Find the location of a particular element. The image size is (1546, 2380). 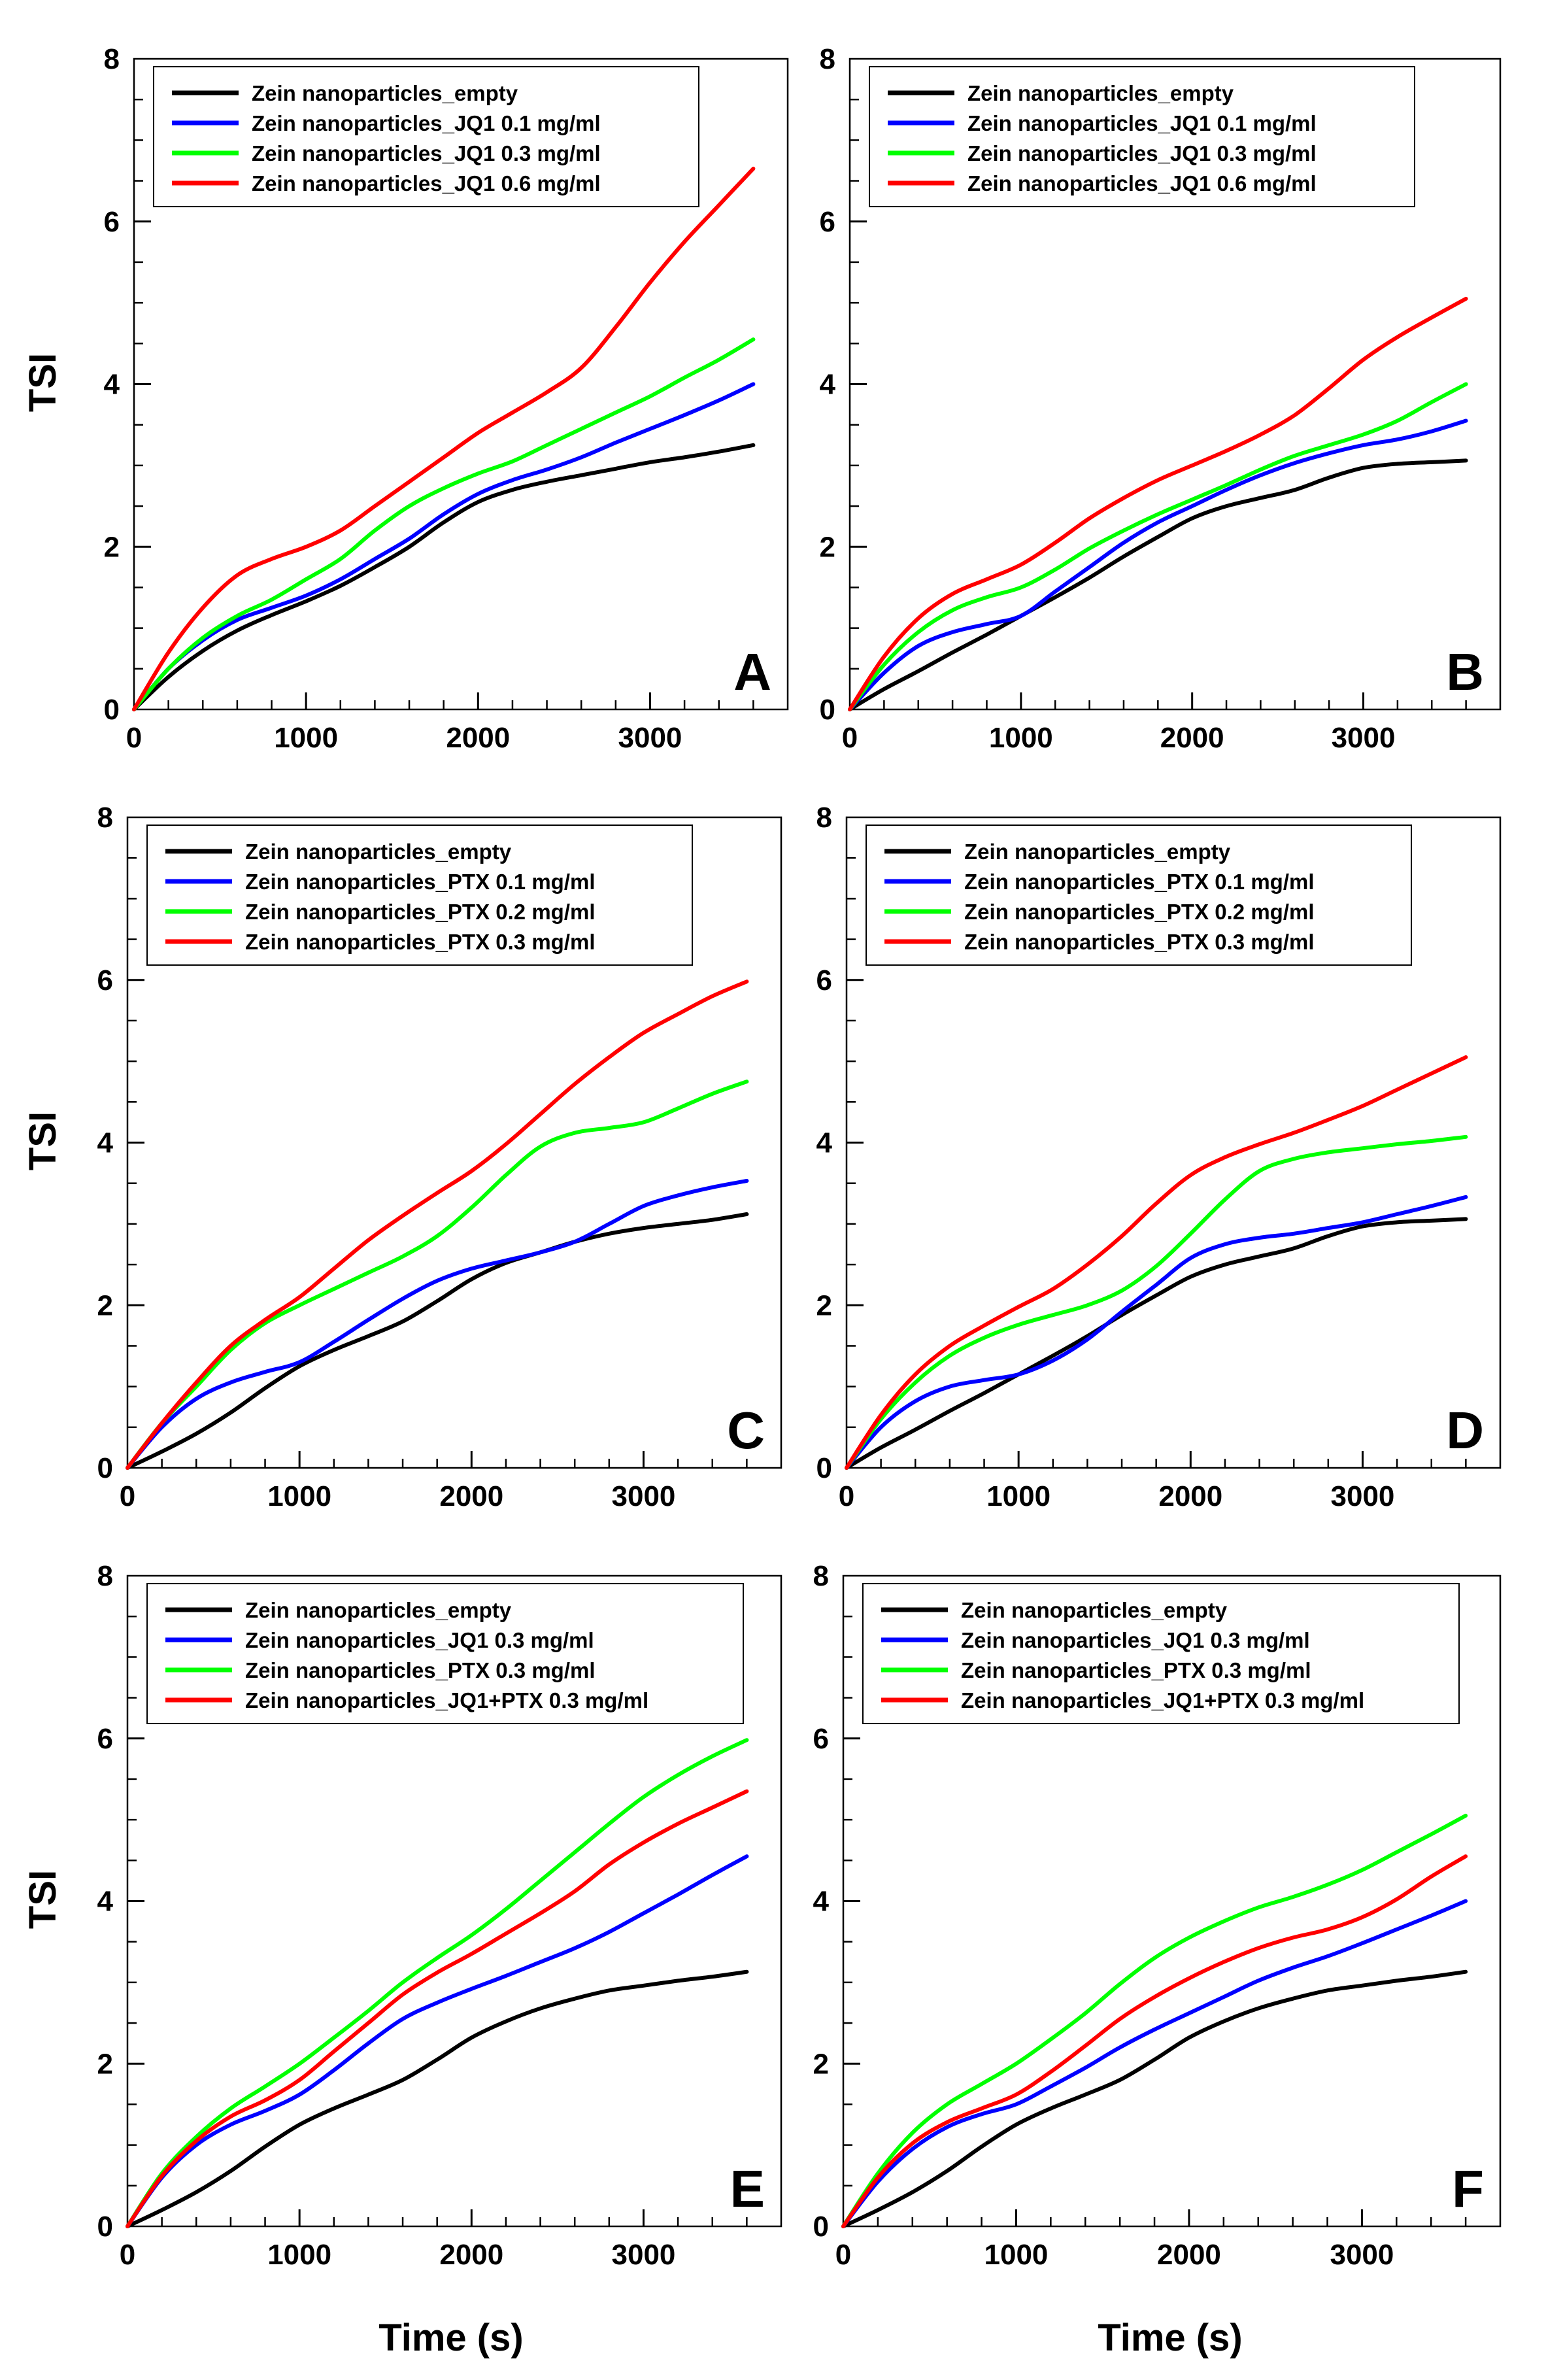

panel-letter-a: A is located at coordinates (752, 672).